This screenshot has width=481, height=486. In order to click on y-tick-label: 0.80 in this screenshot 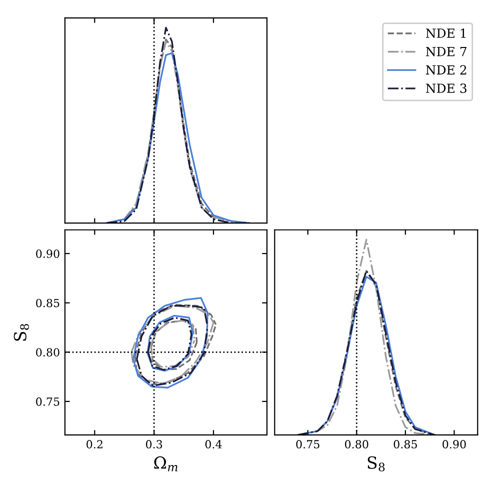, I will do `click(48, 352)`.